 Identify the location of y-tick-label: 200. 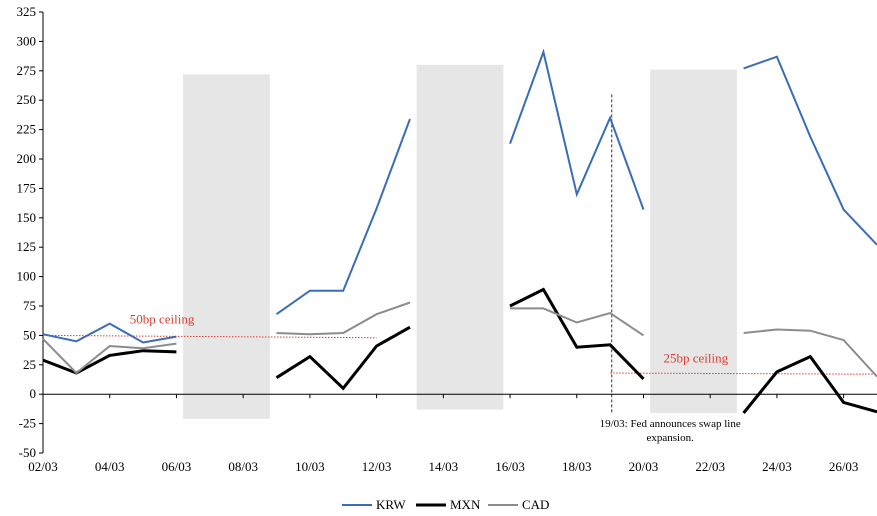
(27, 158).